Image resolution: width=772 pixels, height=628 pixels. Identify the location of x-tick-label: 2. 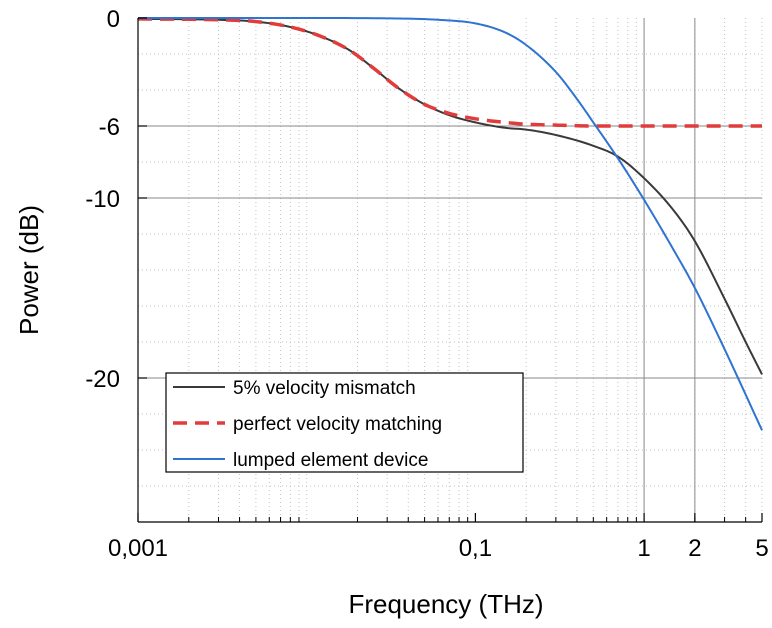
(694, 548).